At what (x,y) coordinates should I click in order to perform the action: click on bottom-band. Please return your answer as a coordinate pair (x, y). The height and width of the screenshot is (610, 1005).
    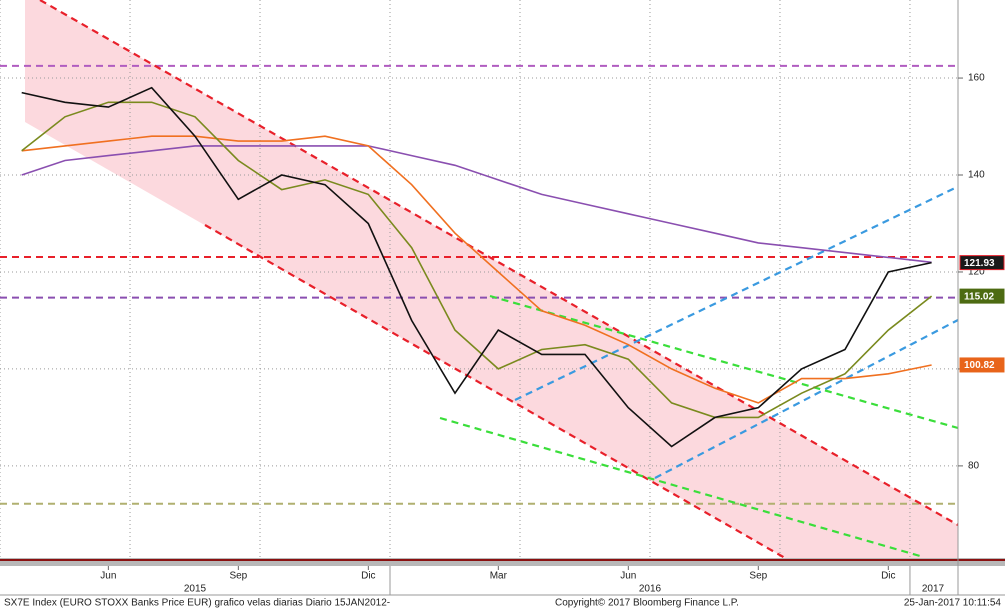
    Looking at the image, I should click on (502, 562).